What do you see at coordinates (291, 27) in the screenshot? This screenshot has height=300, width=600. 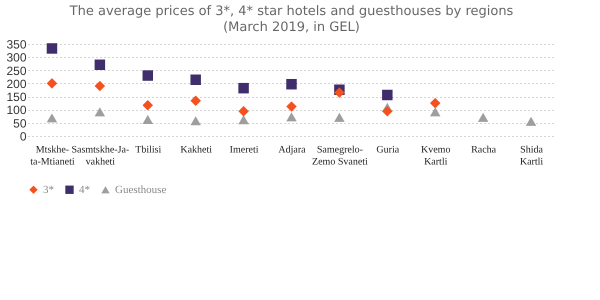 I see `chart-subtitle: (March 2019, in GEL)` at bounding box center [291, 27].